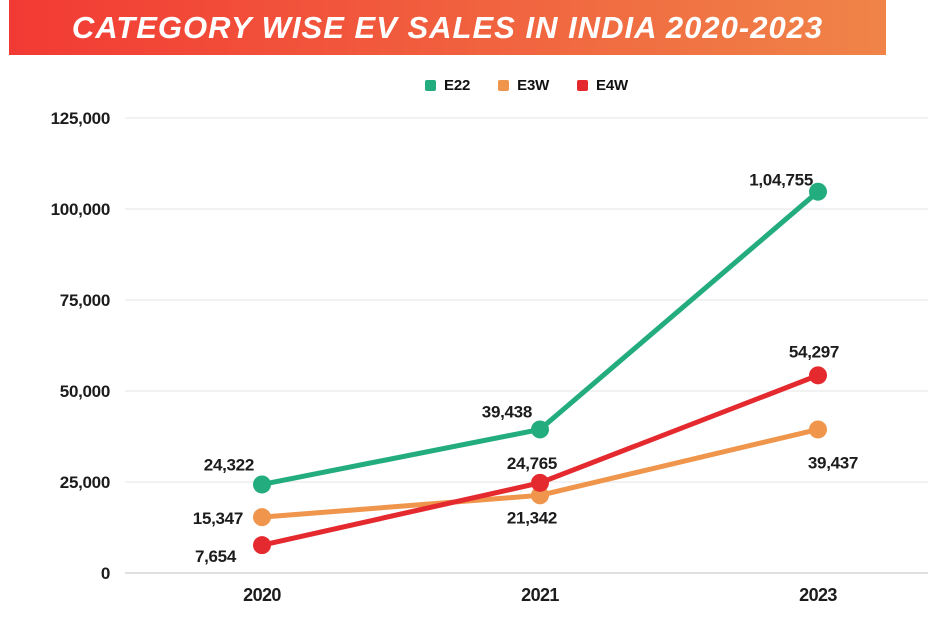 This screenshot has width=930, height=620. I want to click on chart-legend: E22 E3W E4W, so click(526, 85).